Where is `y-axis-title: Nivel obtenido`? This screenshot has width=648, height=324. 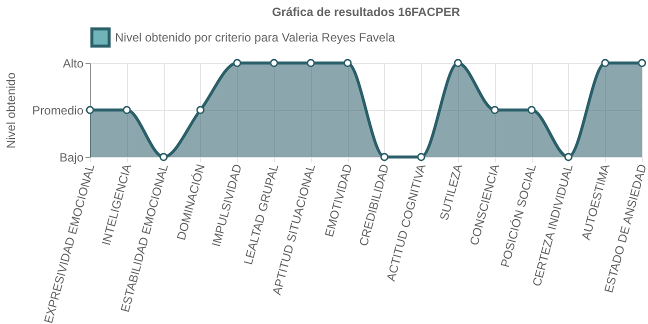
y-axis-title: Nivel obtenido is located at coordinates (11, 110).